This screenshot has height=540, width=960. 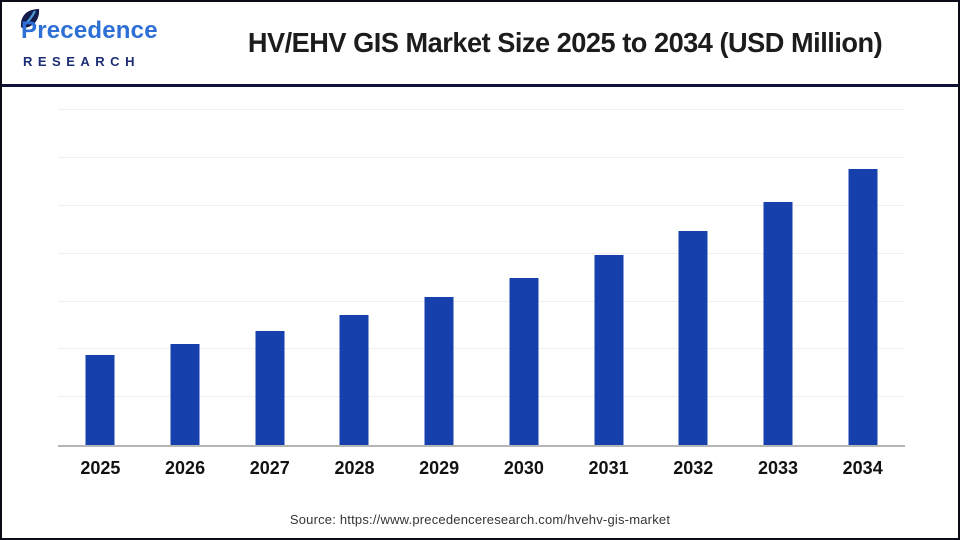 What do you see at coordinates (608, 468) in the screenshot?
I see `x-axis-label-2031: 2031` at bounding box center [608, 468].